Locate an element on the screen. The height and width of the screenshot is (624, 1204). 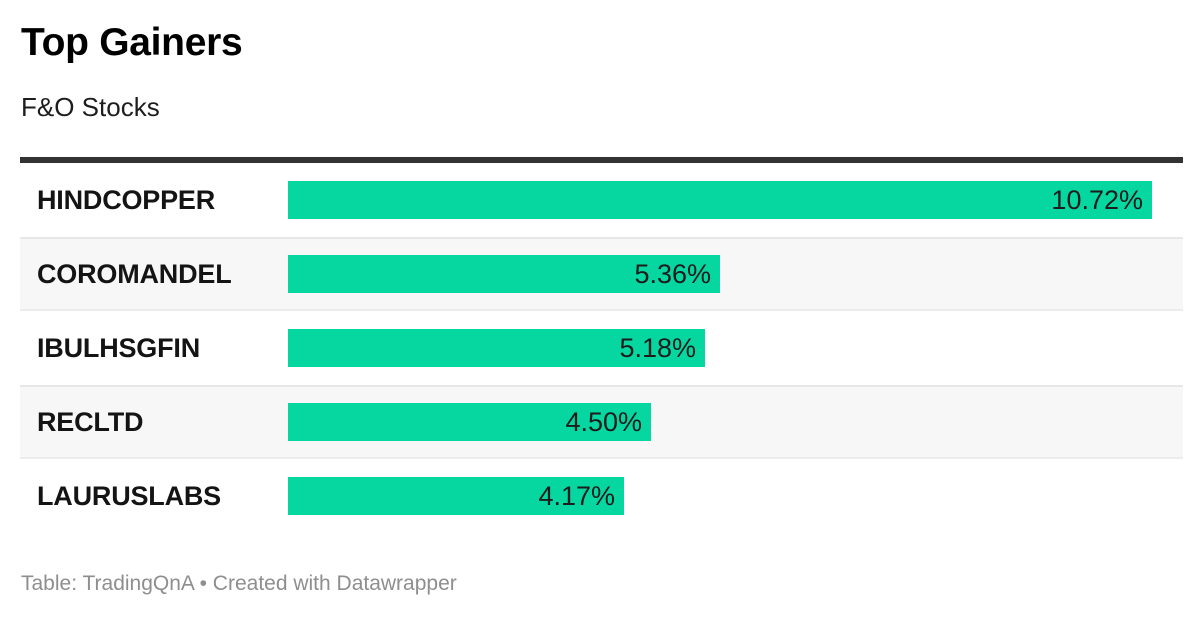
bar-row: COROMANDEL 5.36% is located at coordinates (601, 274).